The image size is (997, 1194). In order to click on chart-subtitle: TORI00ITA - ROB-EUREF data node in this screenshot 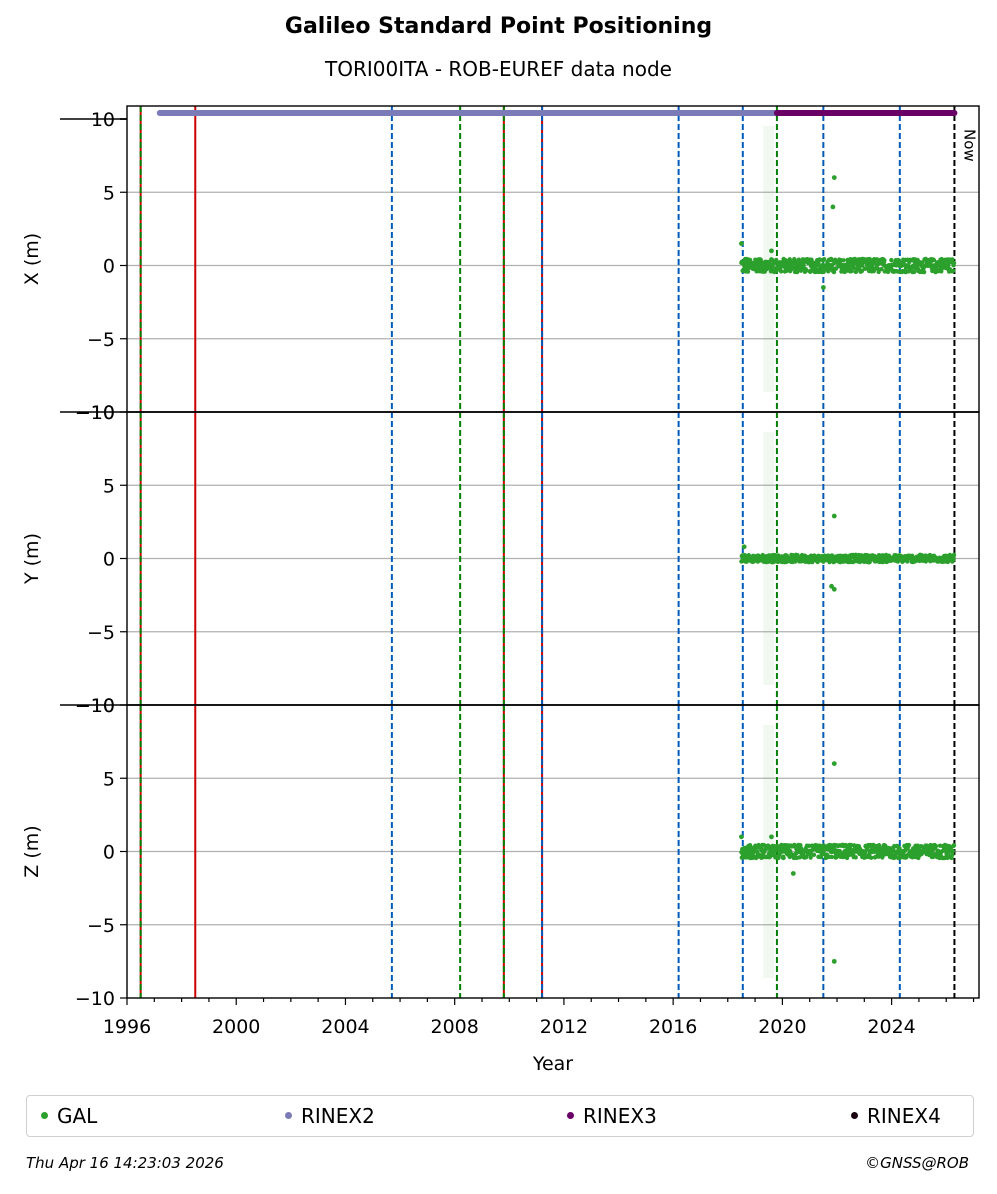, I will do `click(498, 69)`.